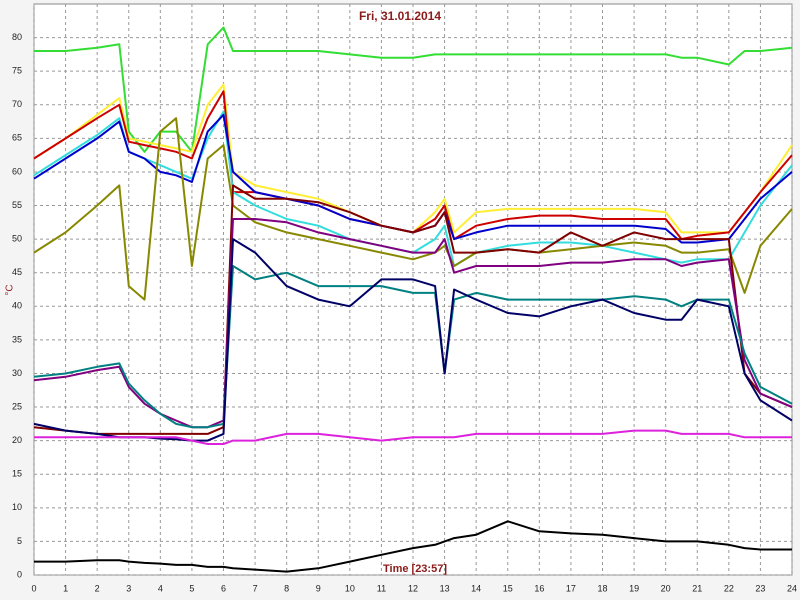 The width and height of the screenshot is (800, 600). Describe the element at coordinates (65, 588) in the screenshot. I see `x-tick-label: 1` at that location.